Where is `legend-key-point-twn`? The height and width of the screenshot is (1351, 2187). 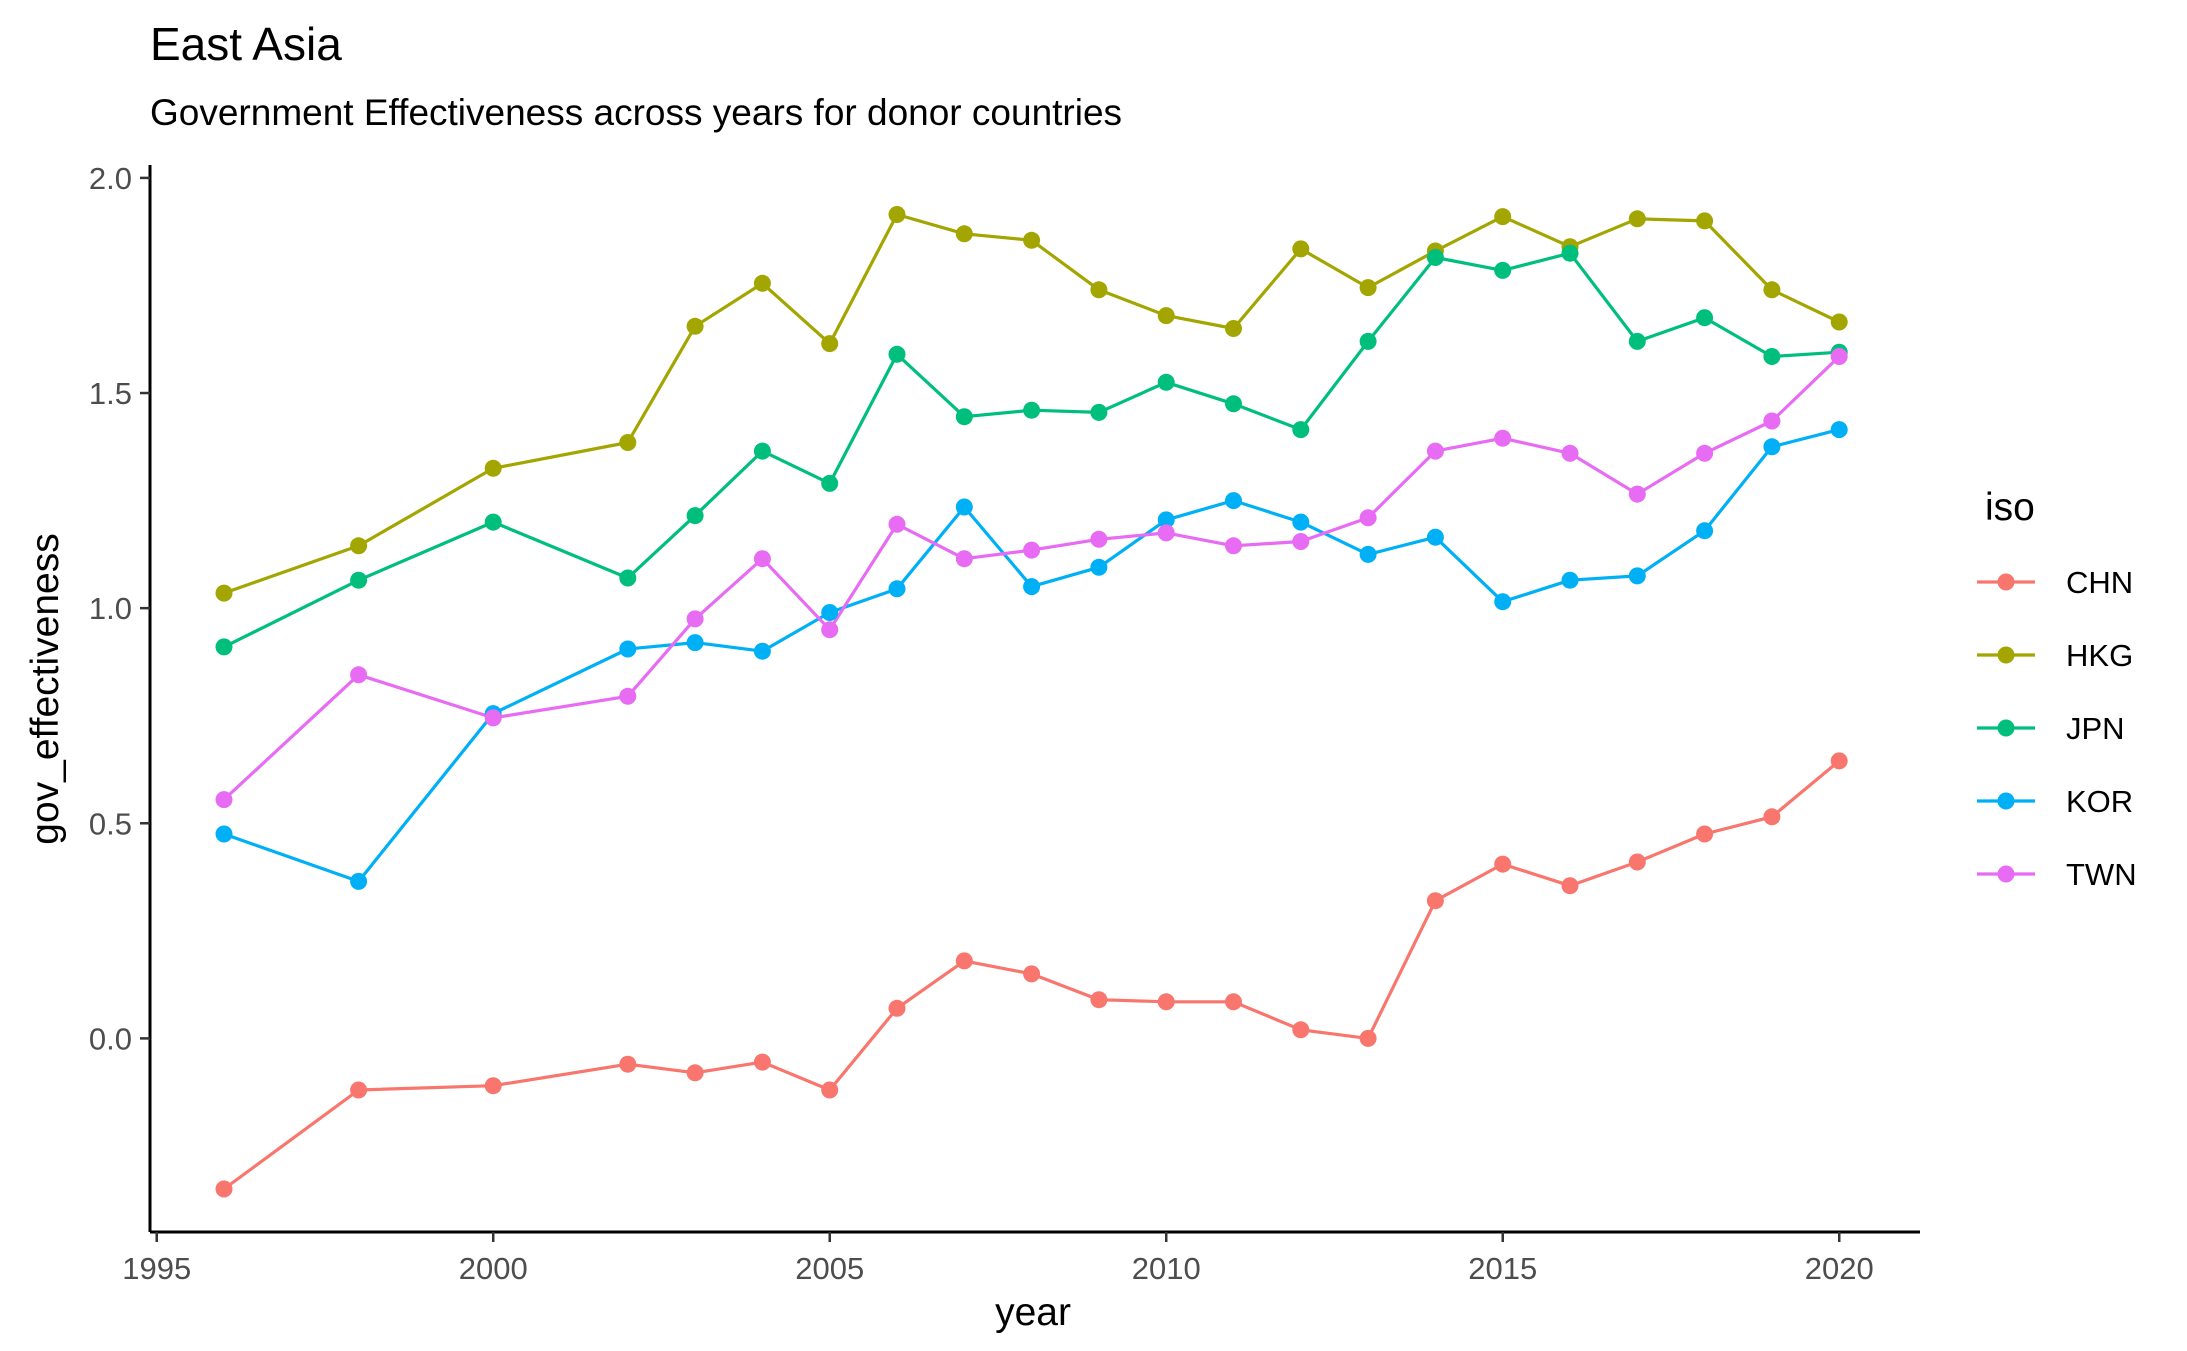
legend-key-point-twn is located at coordinates (2006, 874).